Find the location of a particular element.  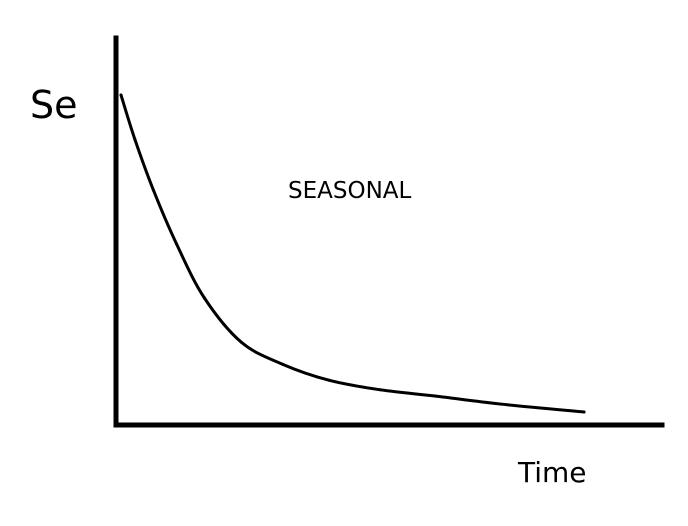

chart-annotation: SEASONAL is located at coordinates (350, 191).